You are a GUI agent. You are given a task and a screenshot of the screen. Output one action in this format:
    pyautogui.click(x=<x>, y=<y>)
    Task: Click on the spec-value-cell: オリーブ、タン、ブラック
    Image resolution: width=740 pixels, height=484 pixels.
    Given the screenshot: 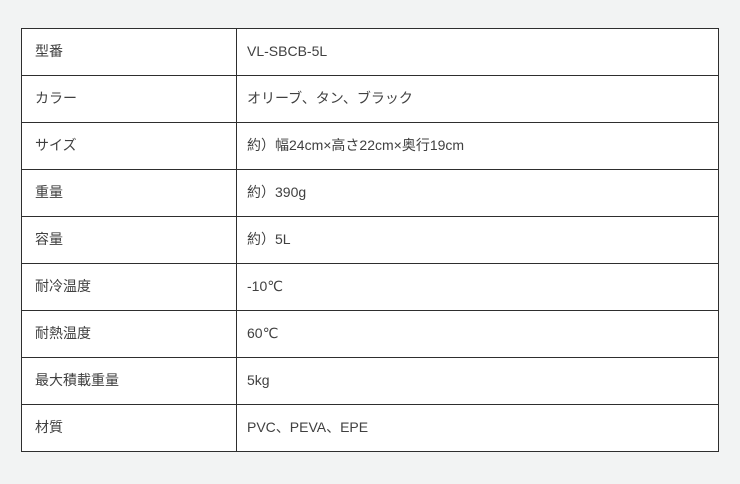 What is the action you would take?
    pyautogui.click(x=477, y=99)
    